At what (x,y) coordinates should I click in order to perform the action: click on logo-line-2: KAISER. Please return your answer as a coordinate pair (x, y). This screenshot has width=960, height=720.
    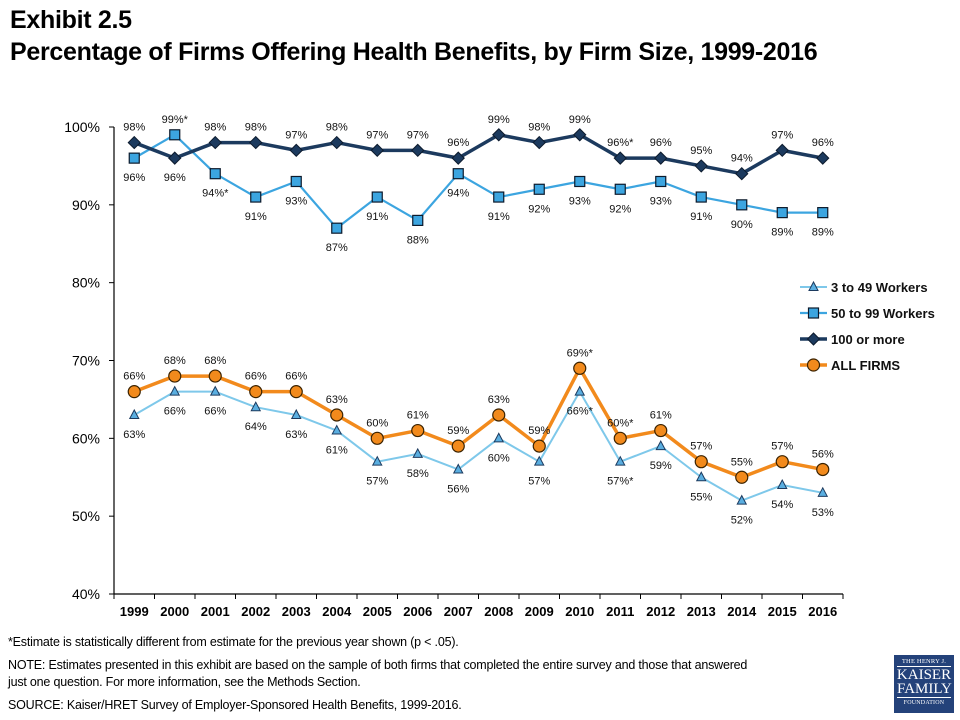
    Looking at the image, I should click on (924, 675).